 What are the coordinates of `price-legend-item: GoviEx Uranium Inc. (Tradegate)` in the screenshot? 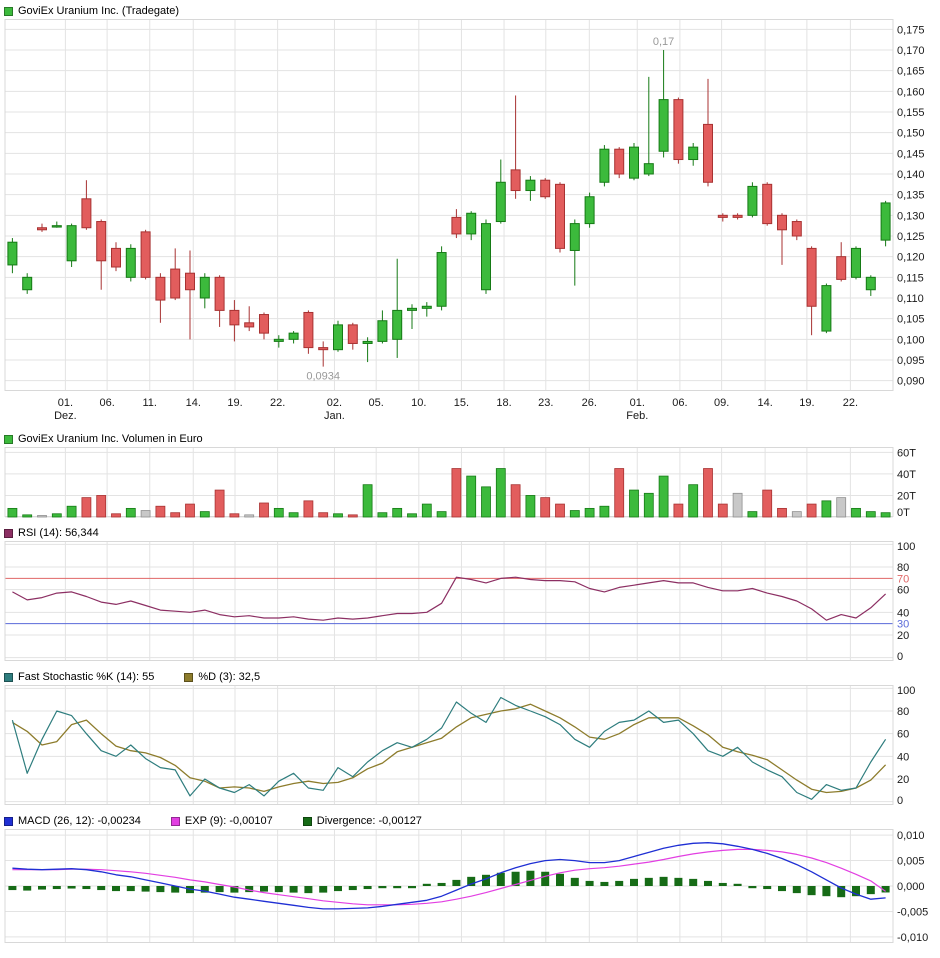 It's located at (91, 11).